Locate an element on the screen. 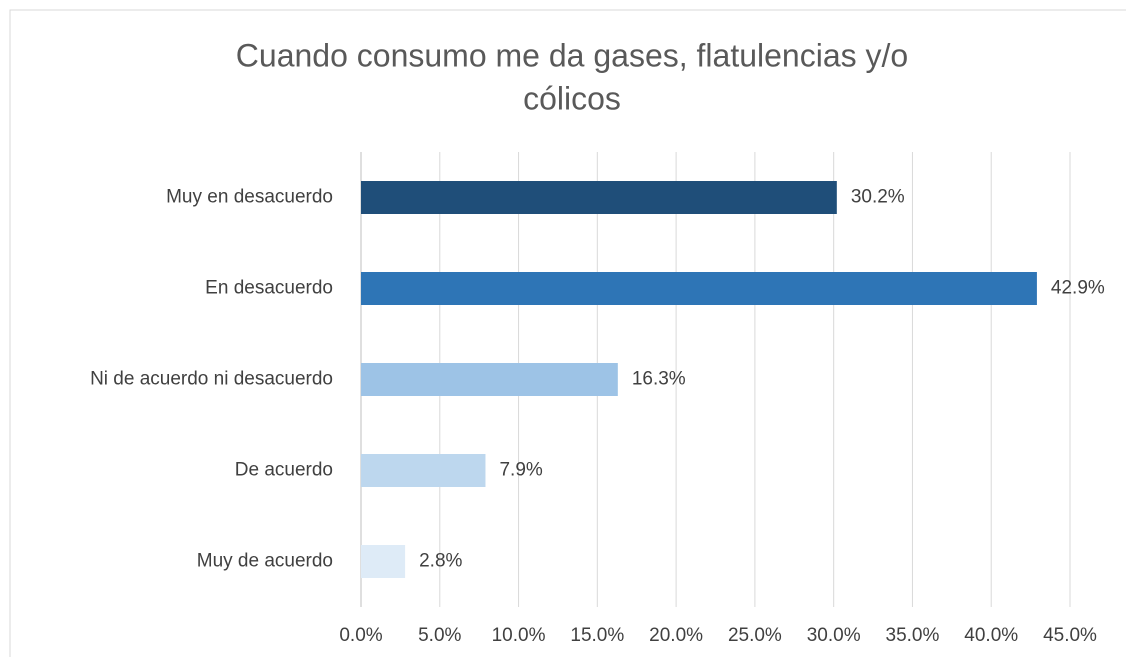 The height and width of the screenshot is (657, 1126). x-tick-label: 35.0% is located at coordinates (913, 635).